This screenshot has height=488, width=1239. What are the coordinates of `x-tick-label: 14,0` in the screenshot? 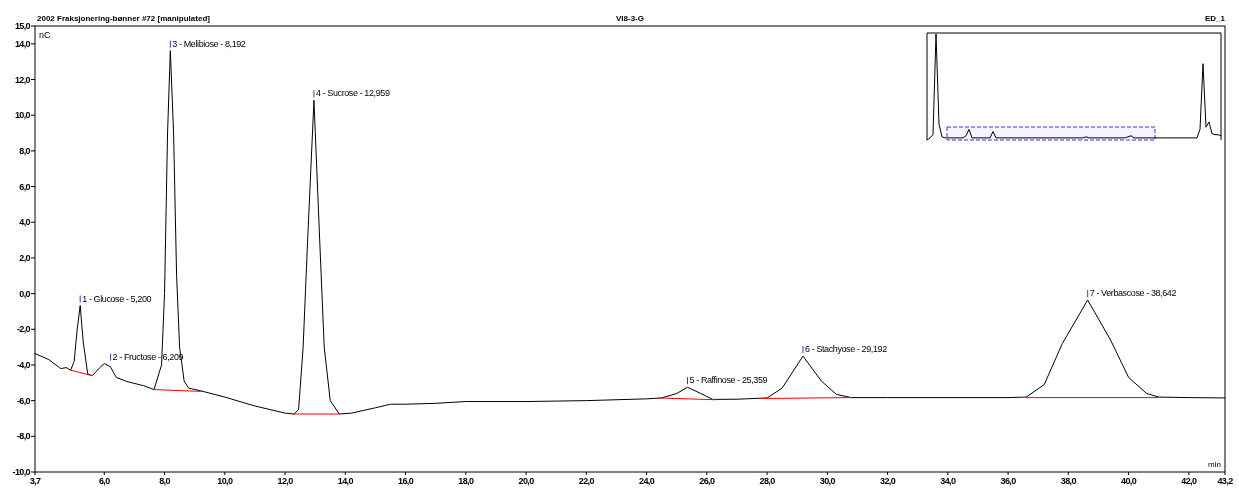 It's located at (345, 481).